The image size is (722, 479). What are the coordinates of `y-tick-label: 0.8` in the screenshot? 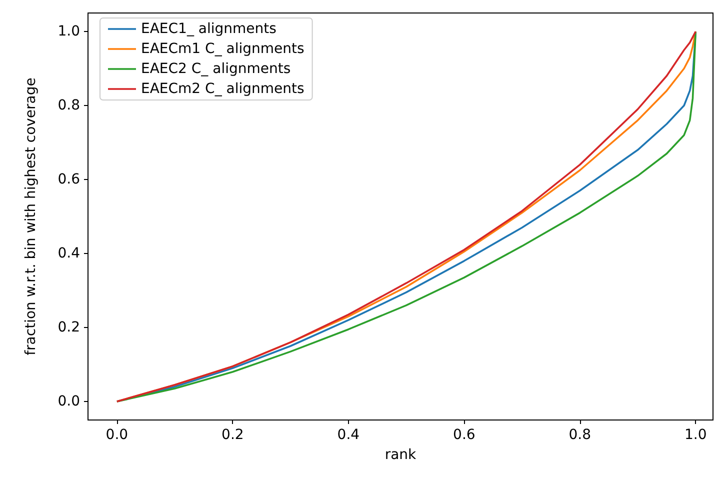 It's located at (69, 106).